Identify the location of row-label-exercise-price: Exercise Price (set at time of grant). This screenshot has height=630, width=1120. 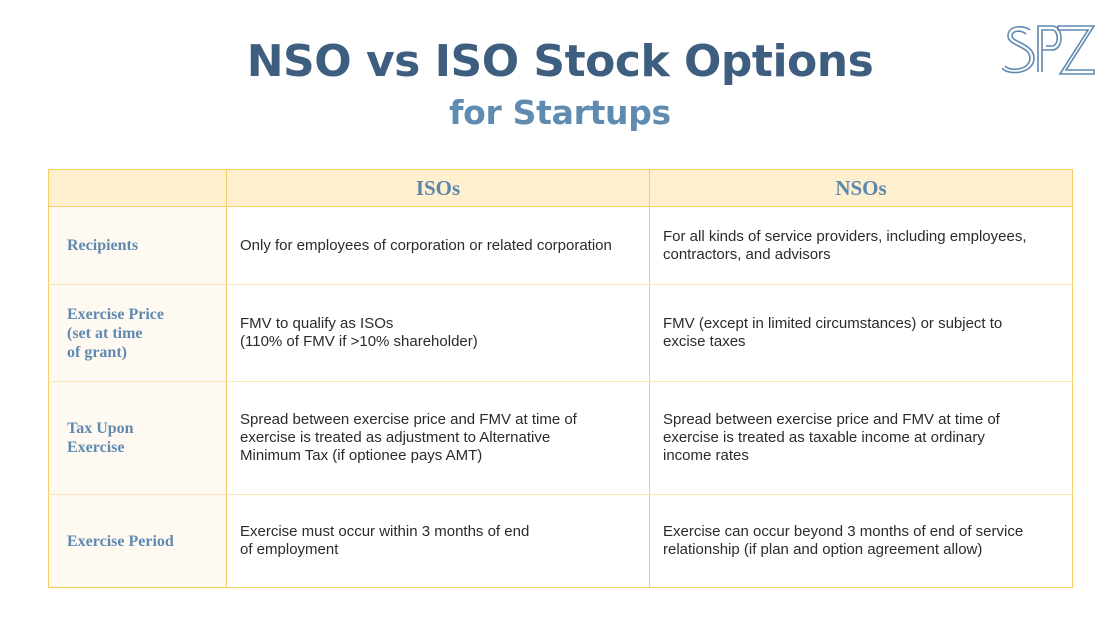
(137, 333).